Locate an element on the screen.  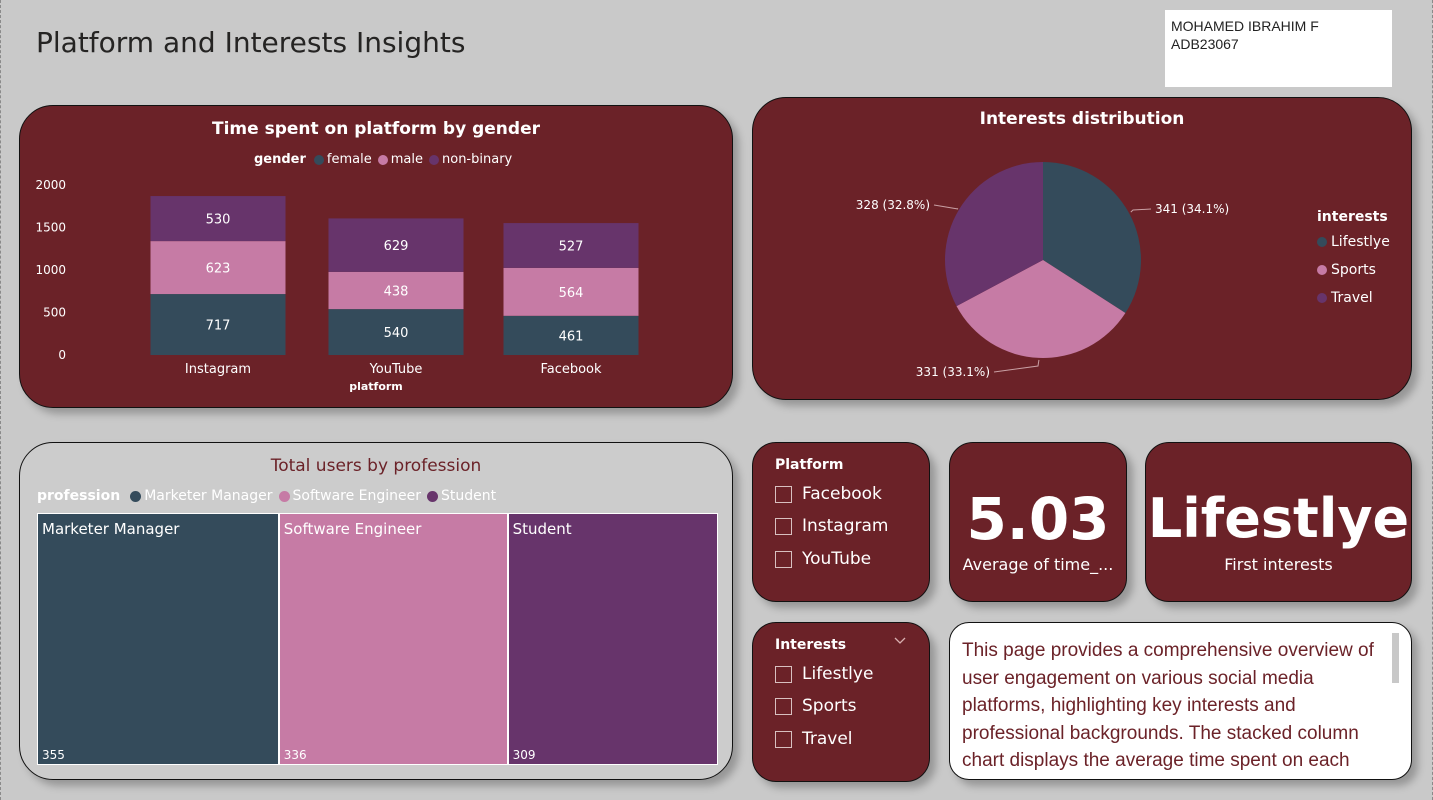
legend-item-travel: Travel is located at coordinates (1345, 298).